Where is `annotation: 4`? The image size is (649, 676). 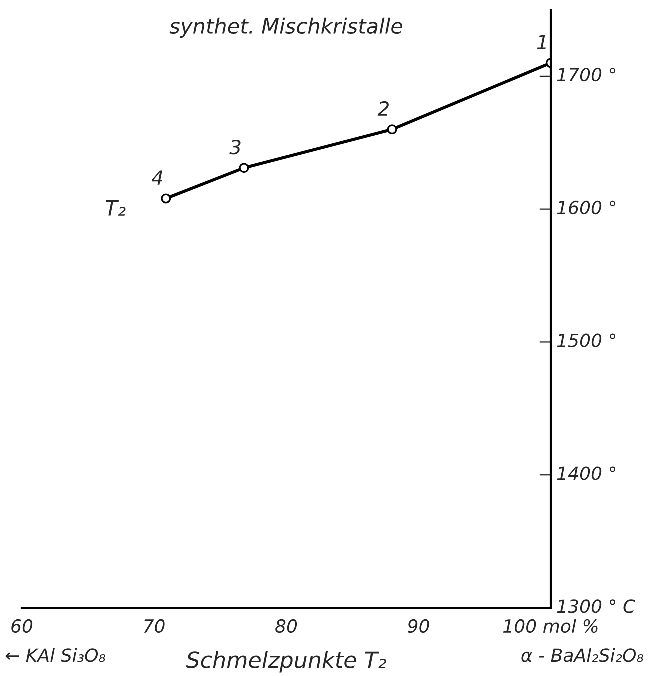
annotation: 4 is located at coordinates (157, 177).